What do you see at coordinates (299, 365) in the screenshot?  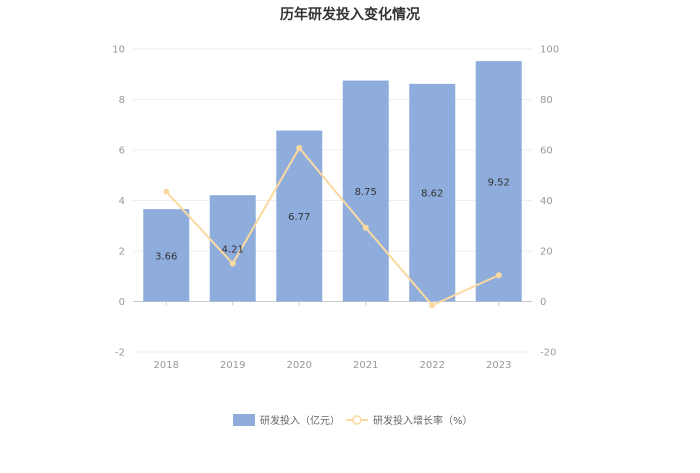 I see `x-tick-label: 2020` at bounding box center [299, 365].